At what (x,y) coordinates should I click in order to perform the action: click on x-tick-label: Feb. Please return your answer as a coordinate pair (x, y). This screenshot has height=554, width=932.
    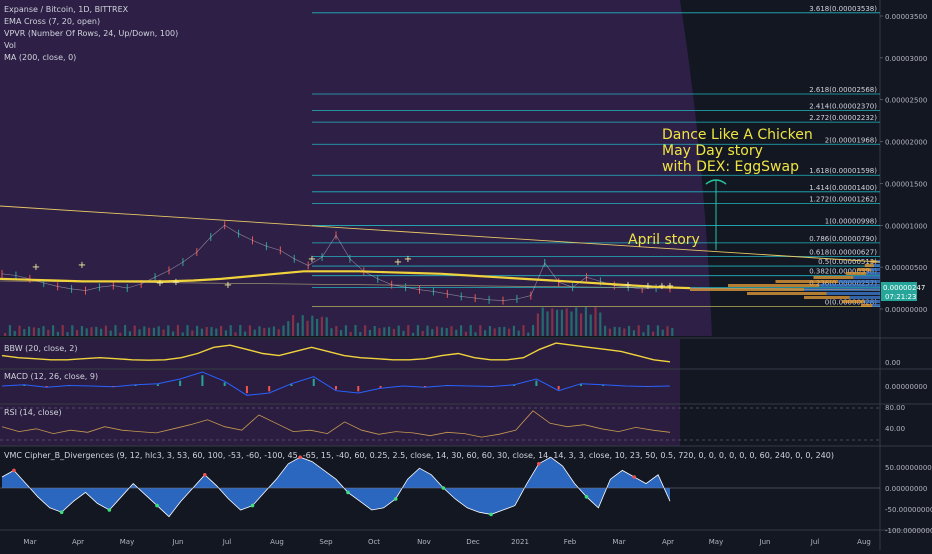
    Looking at the image, I should click on (570, 542).